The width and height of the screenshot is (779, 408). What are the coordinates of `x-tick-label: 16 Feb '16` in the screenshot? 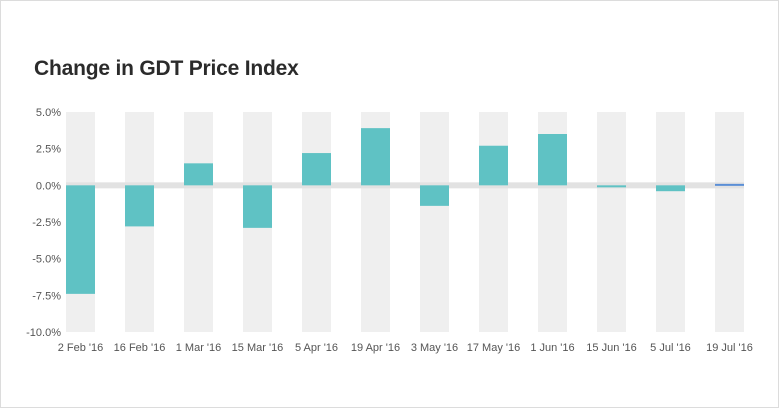 It's located at (140, 348).